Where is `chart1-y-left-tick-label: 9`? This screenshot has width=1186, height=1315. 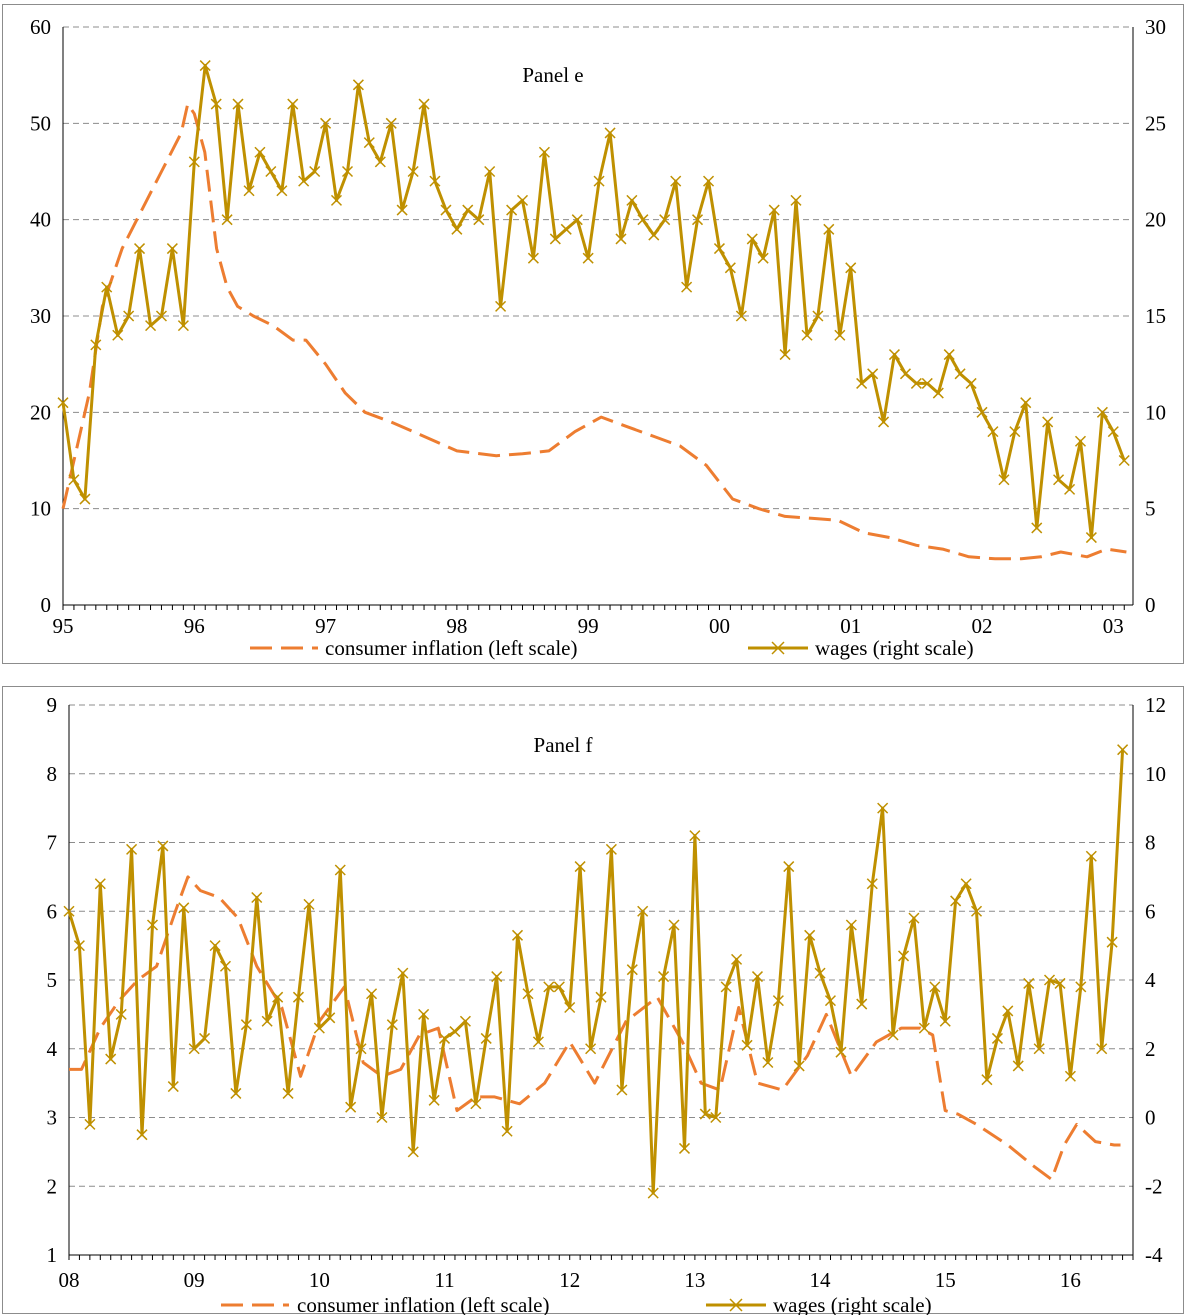
chart1-y-left-tick-label: 9 is located at coordinates (52, 705).